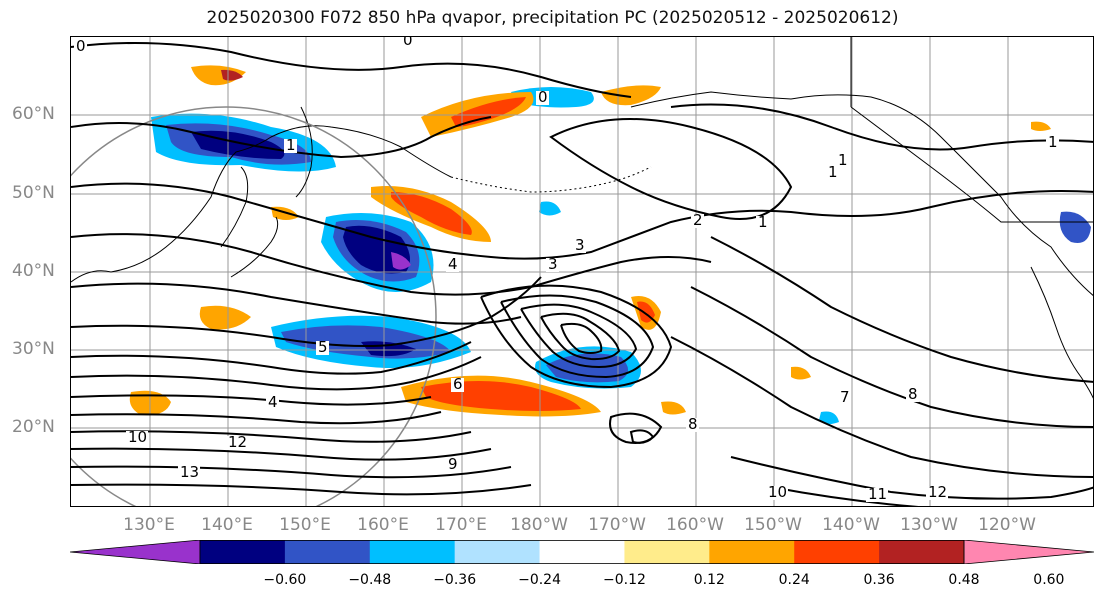  What do you see at coordinates (227, 525) in the screenshot?
I see `longitude-label: 140°E` at bounding box center [227, 525].